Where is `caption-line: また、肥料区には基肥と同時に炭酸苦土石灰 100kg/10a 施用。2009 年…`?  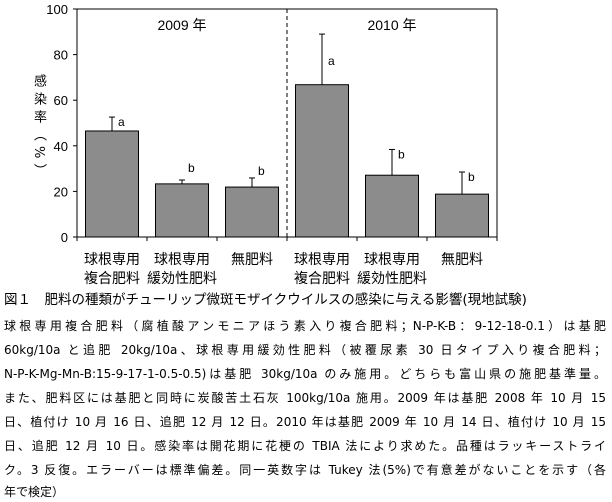
caption-line: また、肥料区には基肥と同時に炭酸苦土石灰 100kg/10a 施用。2009 年… is located at coordinates (305, 398).